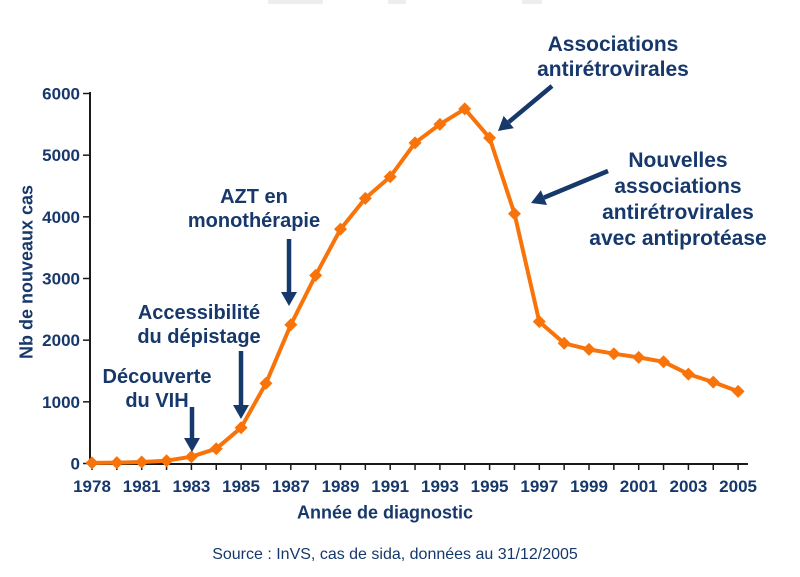  What do you see at coordinates (157, 377) in the screenshot?
I see `annotation-line: Découverte` at bounding box center [157, 377].